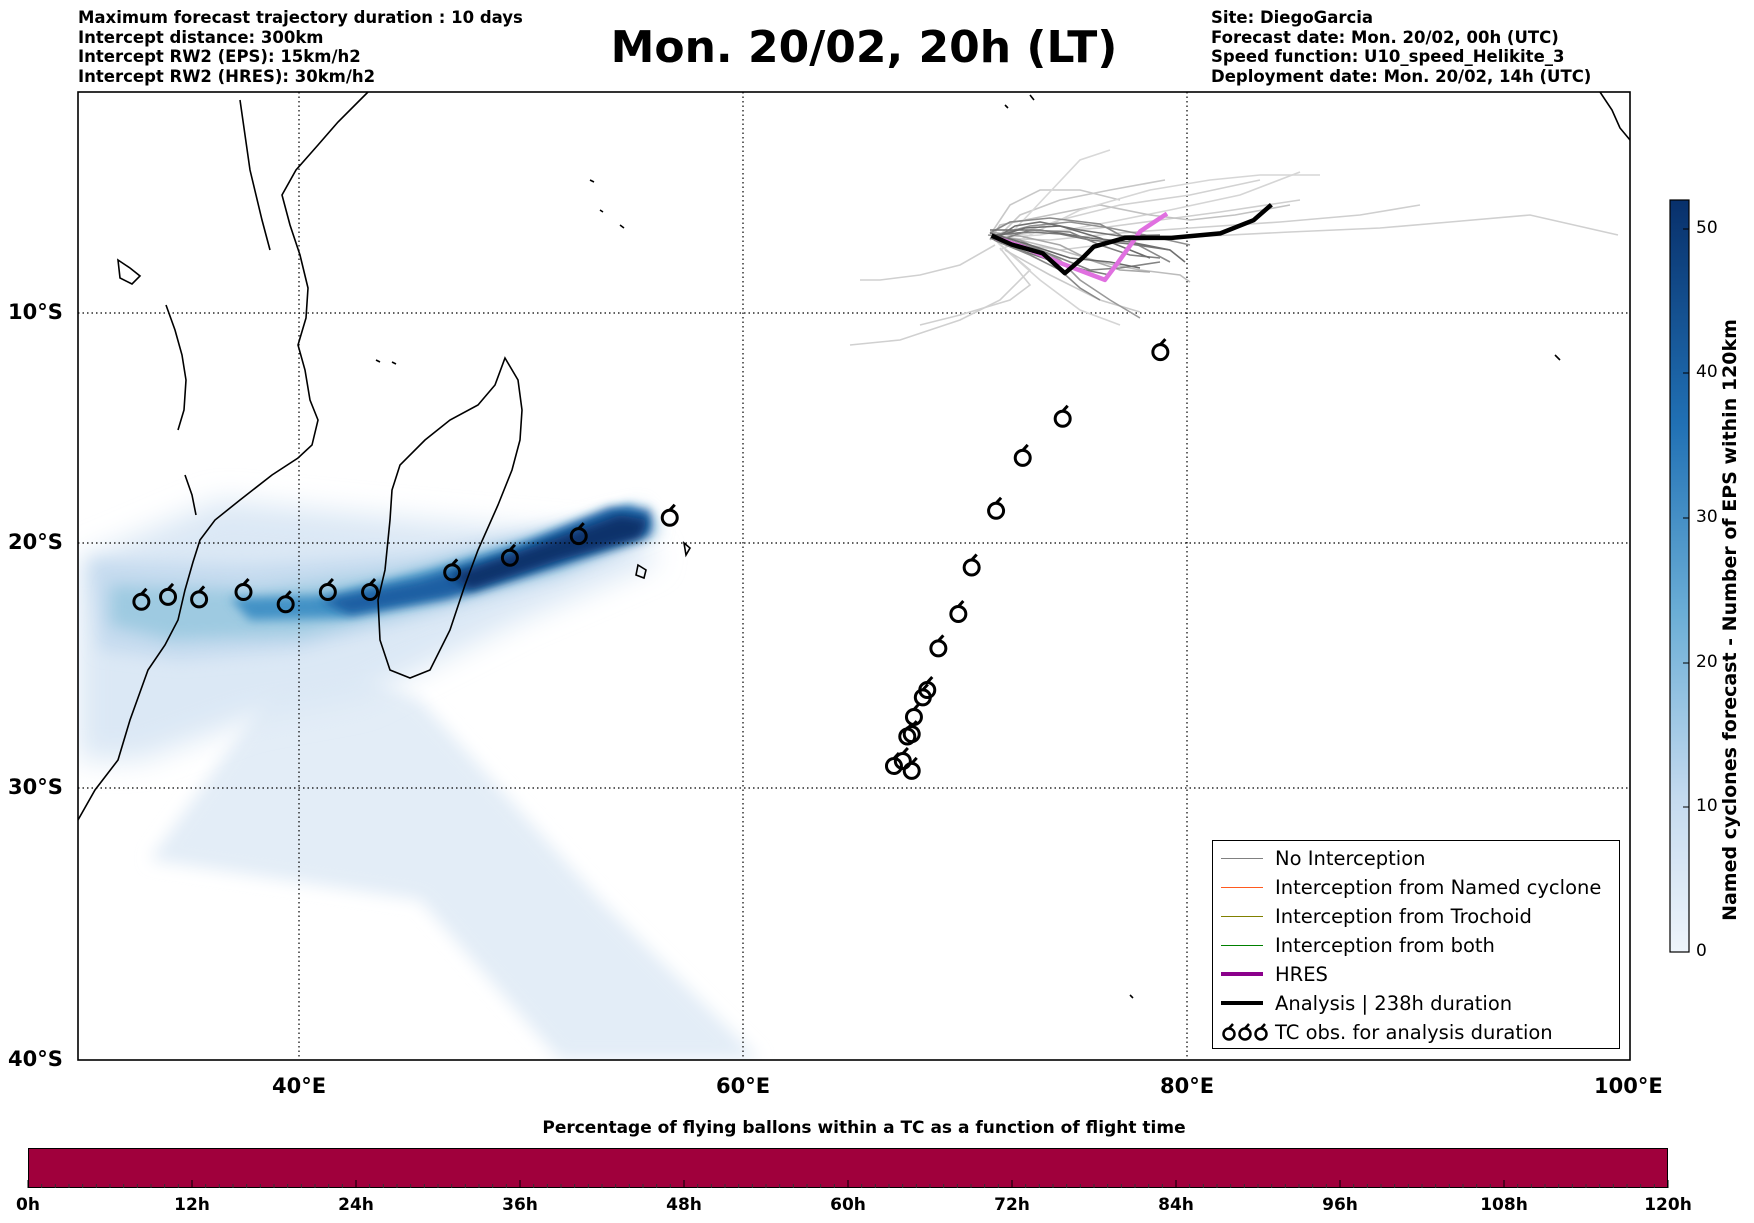 Image resolution: width=1754 pixels, height=1223 pixels. Describe the element at coordinates (1557, 357) in the screenshot. I see `cocos-dots` at that location.